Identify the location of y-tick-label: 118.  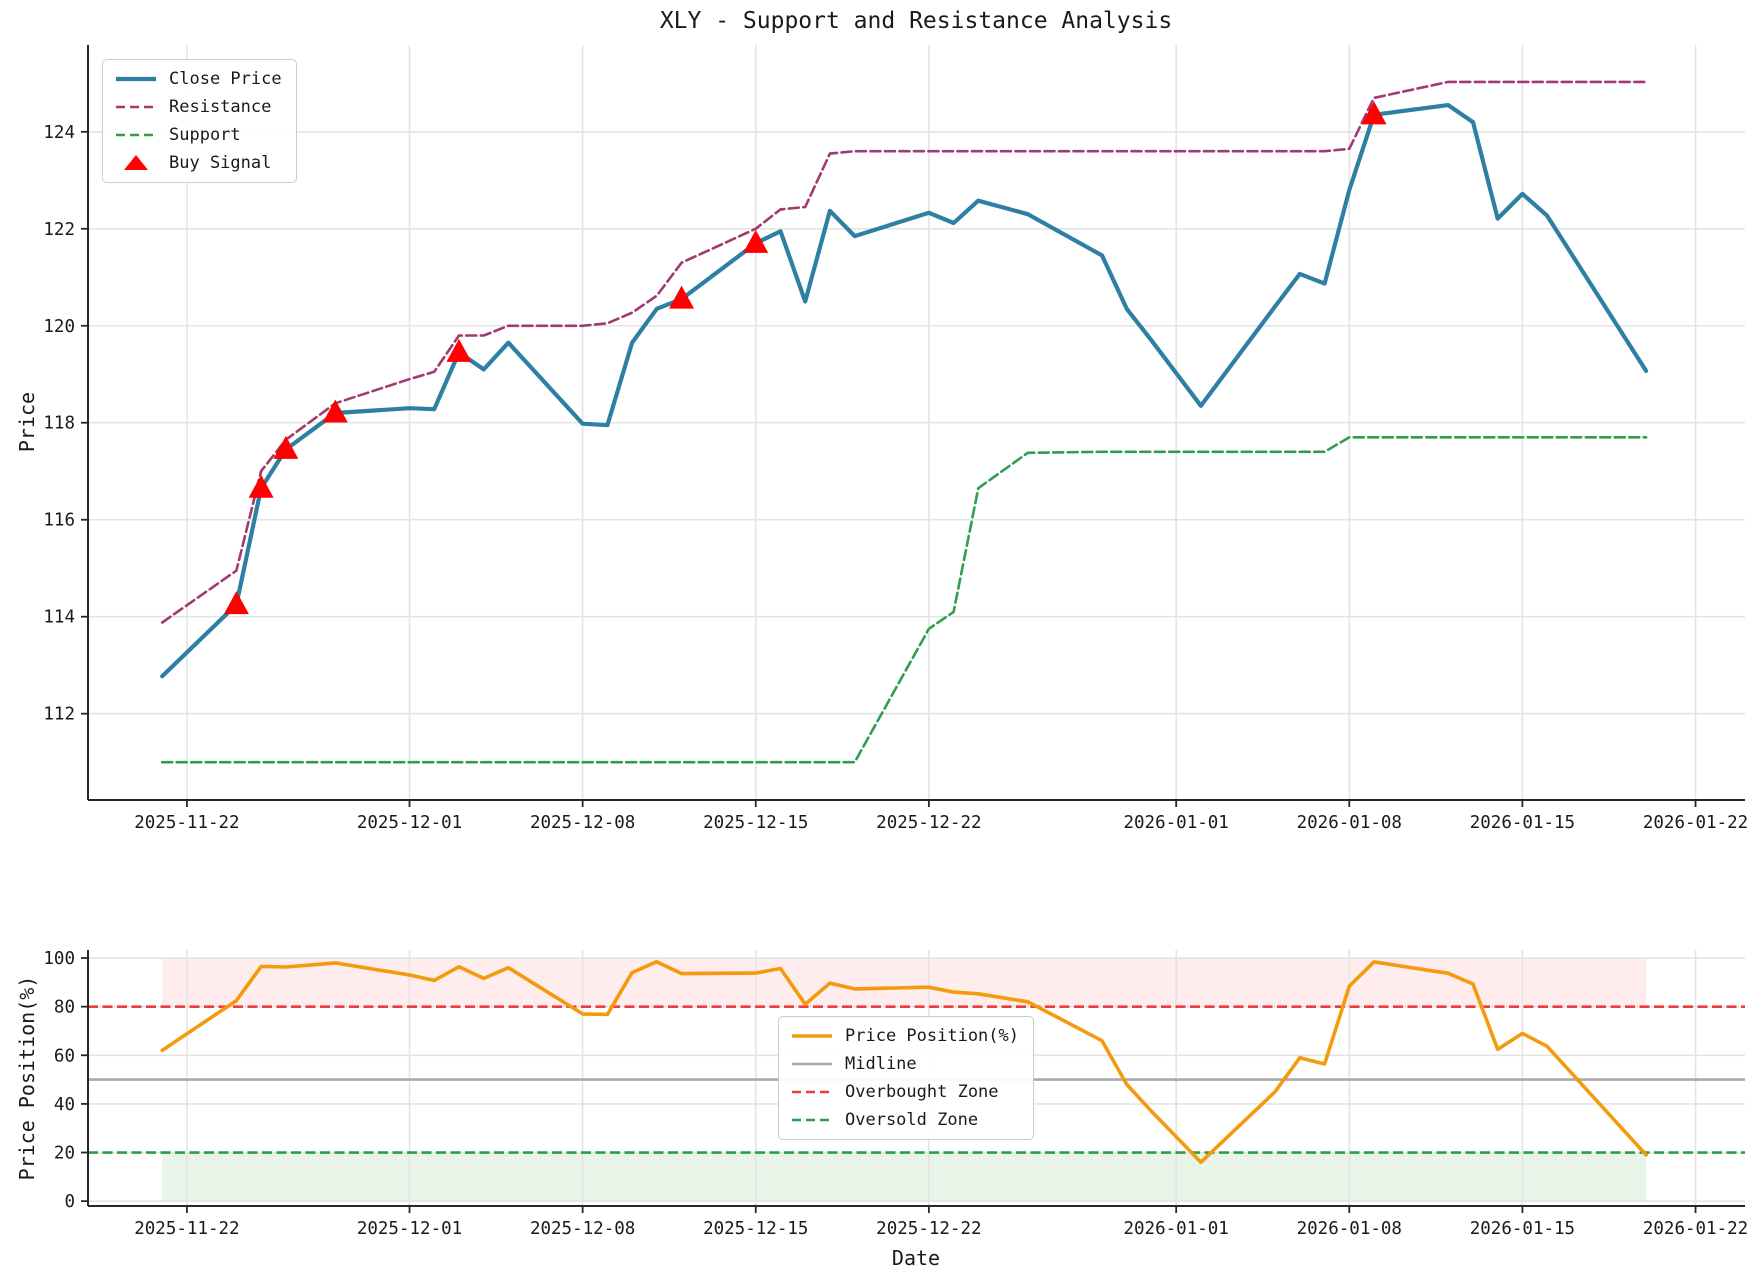
(59, 424).